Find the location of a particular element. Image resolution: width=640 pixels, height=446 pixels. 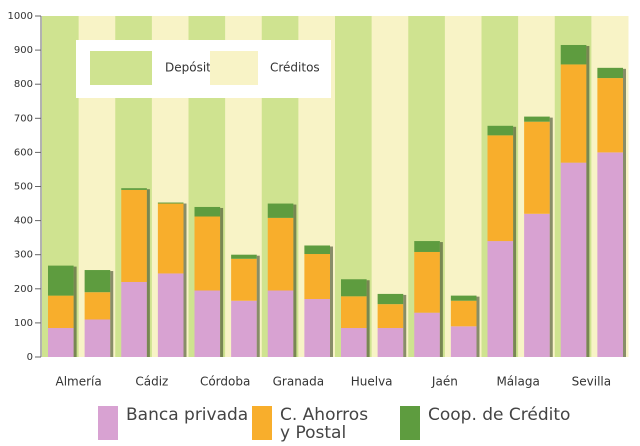

y-tick-label: 300 is located at coordinates (23, 255).